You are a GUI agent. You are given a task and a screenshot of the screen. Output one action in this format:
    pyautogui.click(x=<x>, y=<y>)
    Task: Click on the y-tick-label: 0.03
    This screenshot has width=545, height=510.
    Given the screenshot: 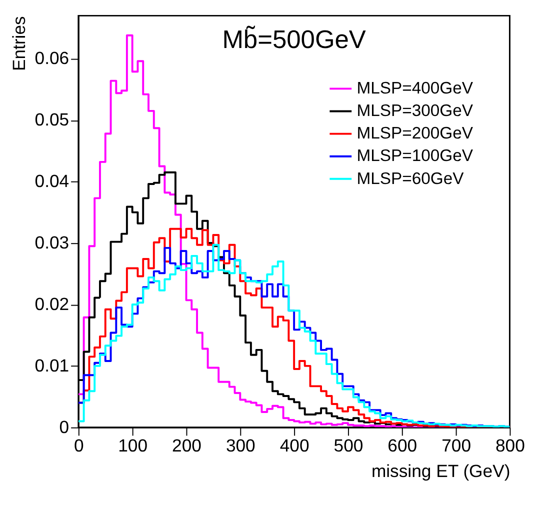 What is the action you would take?
    pyautogui.click(x=52, y=242)
    